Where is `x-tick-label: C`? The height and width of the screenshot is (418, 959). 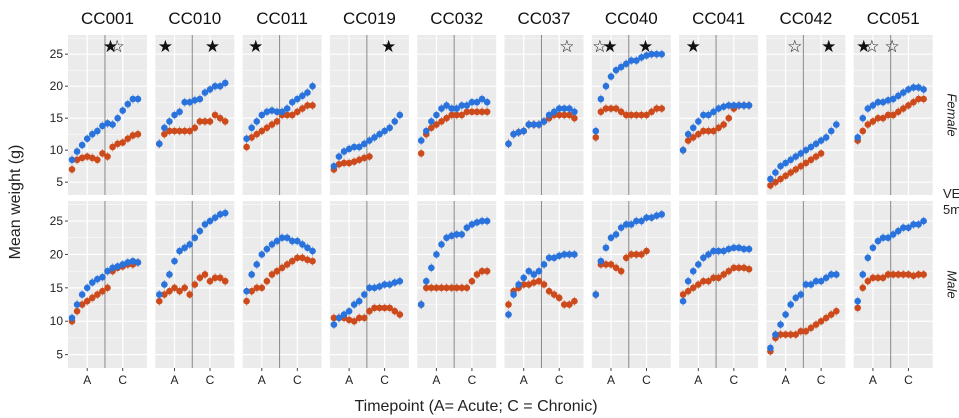 x-tick-label: C is located at coordinates (297, 380).